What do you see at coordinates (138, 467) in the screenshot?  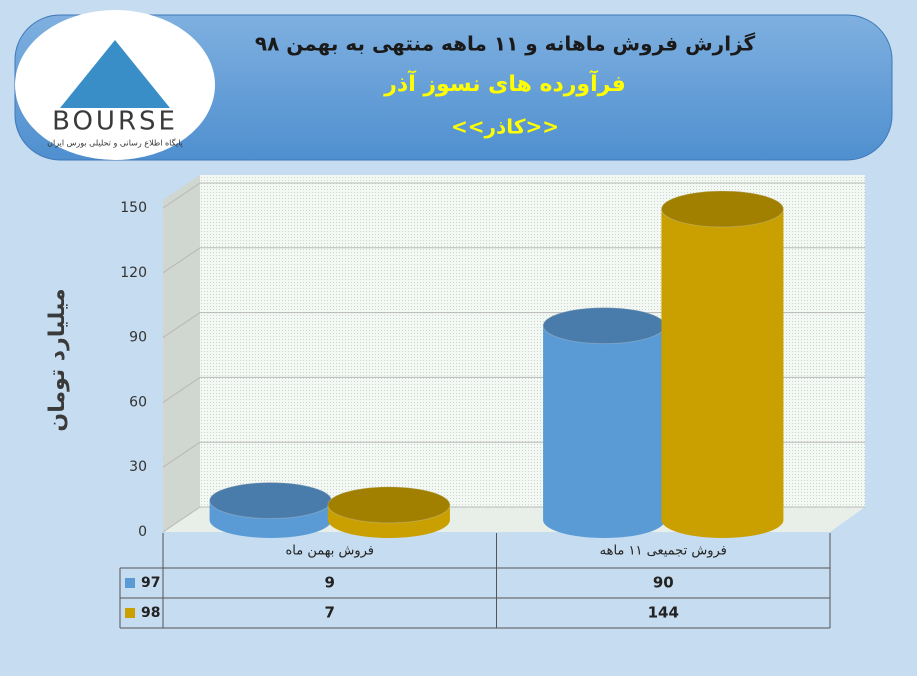 I see `y-tick-label: 30` at bounding box center [138, 467].